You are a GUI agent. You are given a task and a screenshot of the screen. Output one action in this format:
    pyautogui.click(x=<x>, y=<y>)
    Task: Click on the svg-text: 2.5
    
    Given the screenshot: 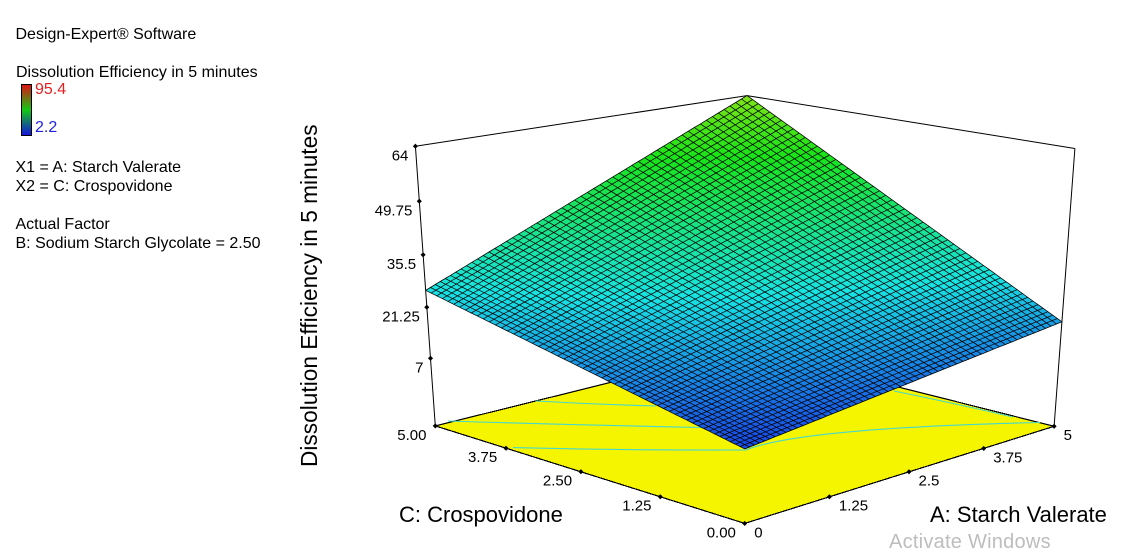 What is the action you would take?
    pyautogui.click(x=929, y=481)
    